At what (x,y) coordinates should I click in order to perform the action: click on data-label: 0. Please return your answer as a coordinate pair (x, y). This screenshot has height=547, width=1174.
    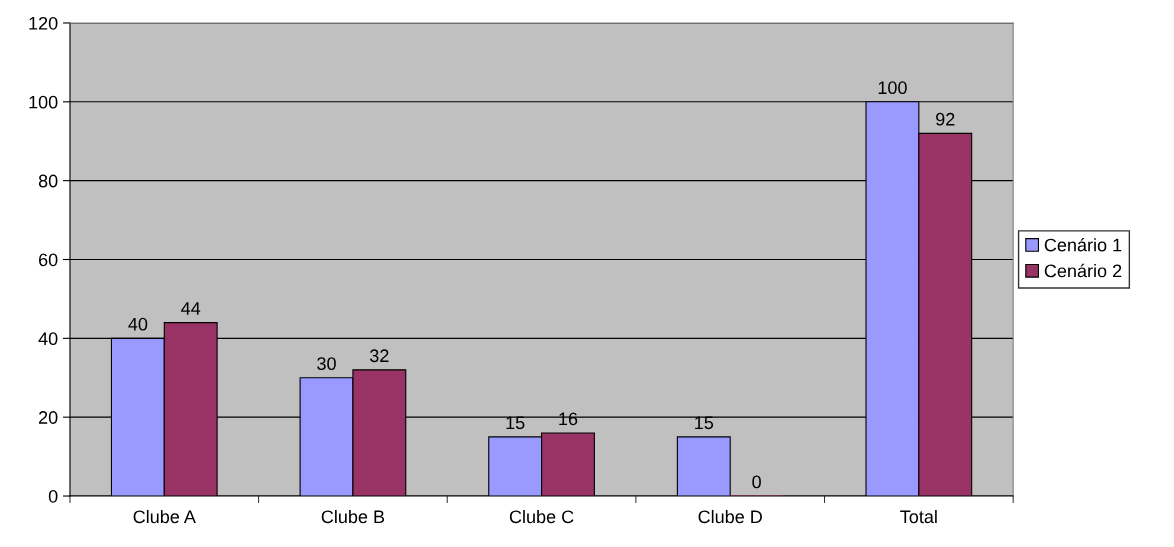
    Looking at the image, I should click on (756, 482).